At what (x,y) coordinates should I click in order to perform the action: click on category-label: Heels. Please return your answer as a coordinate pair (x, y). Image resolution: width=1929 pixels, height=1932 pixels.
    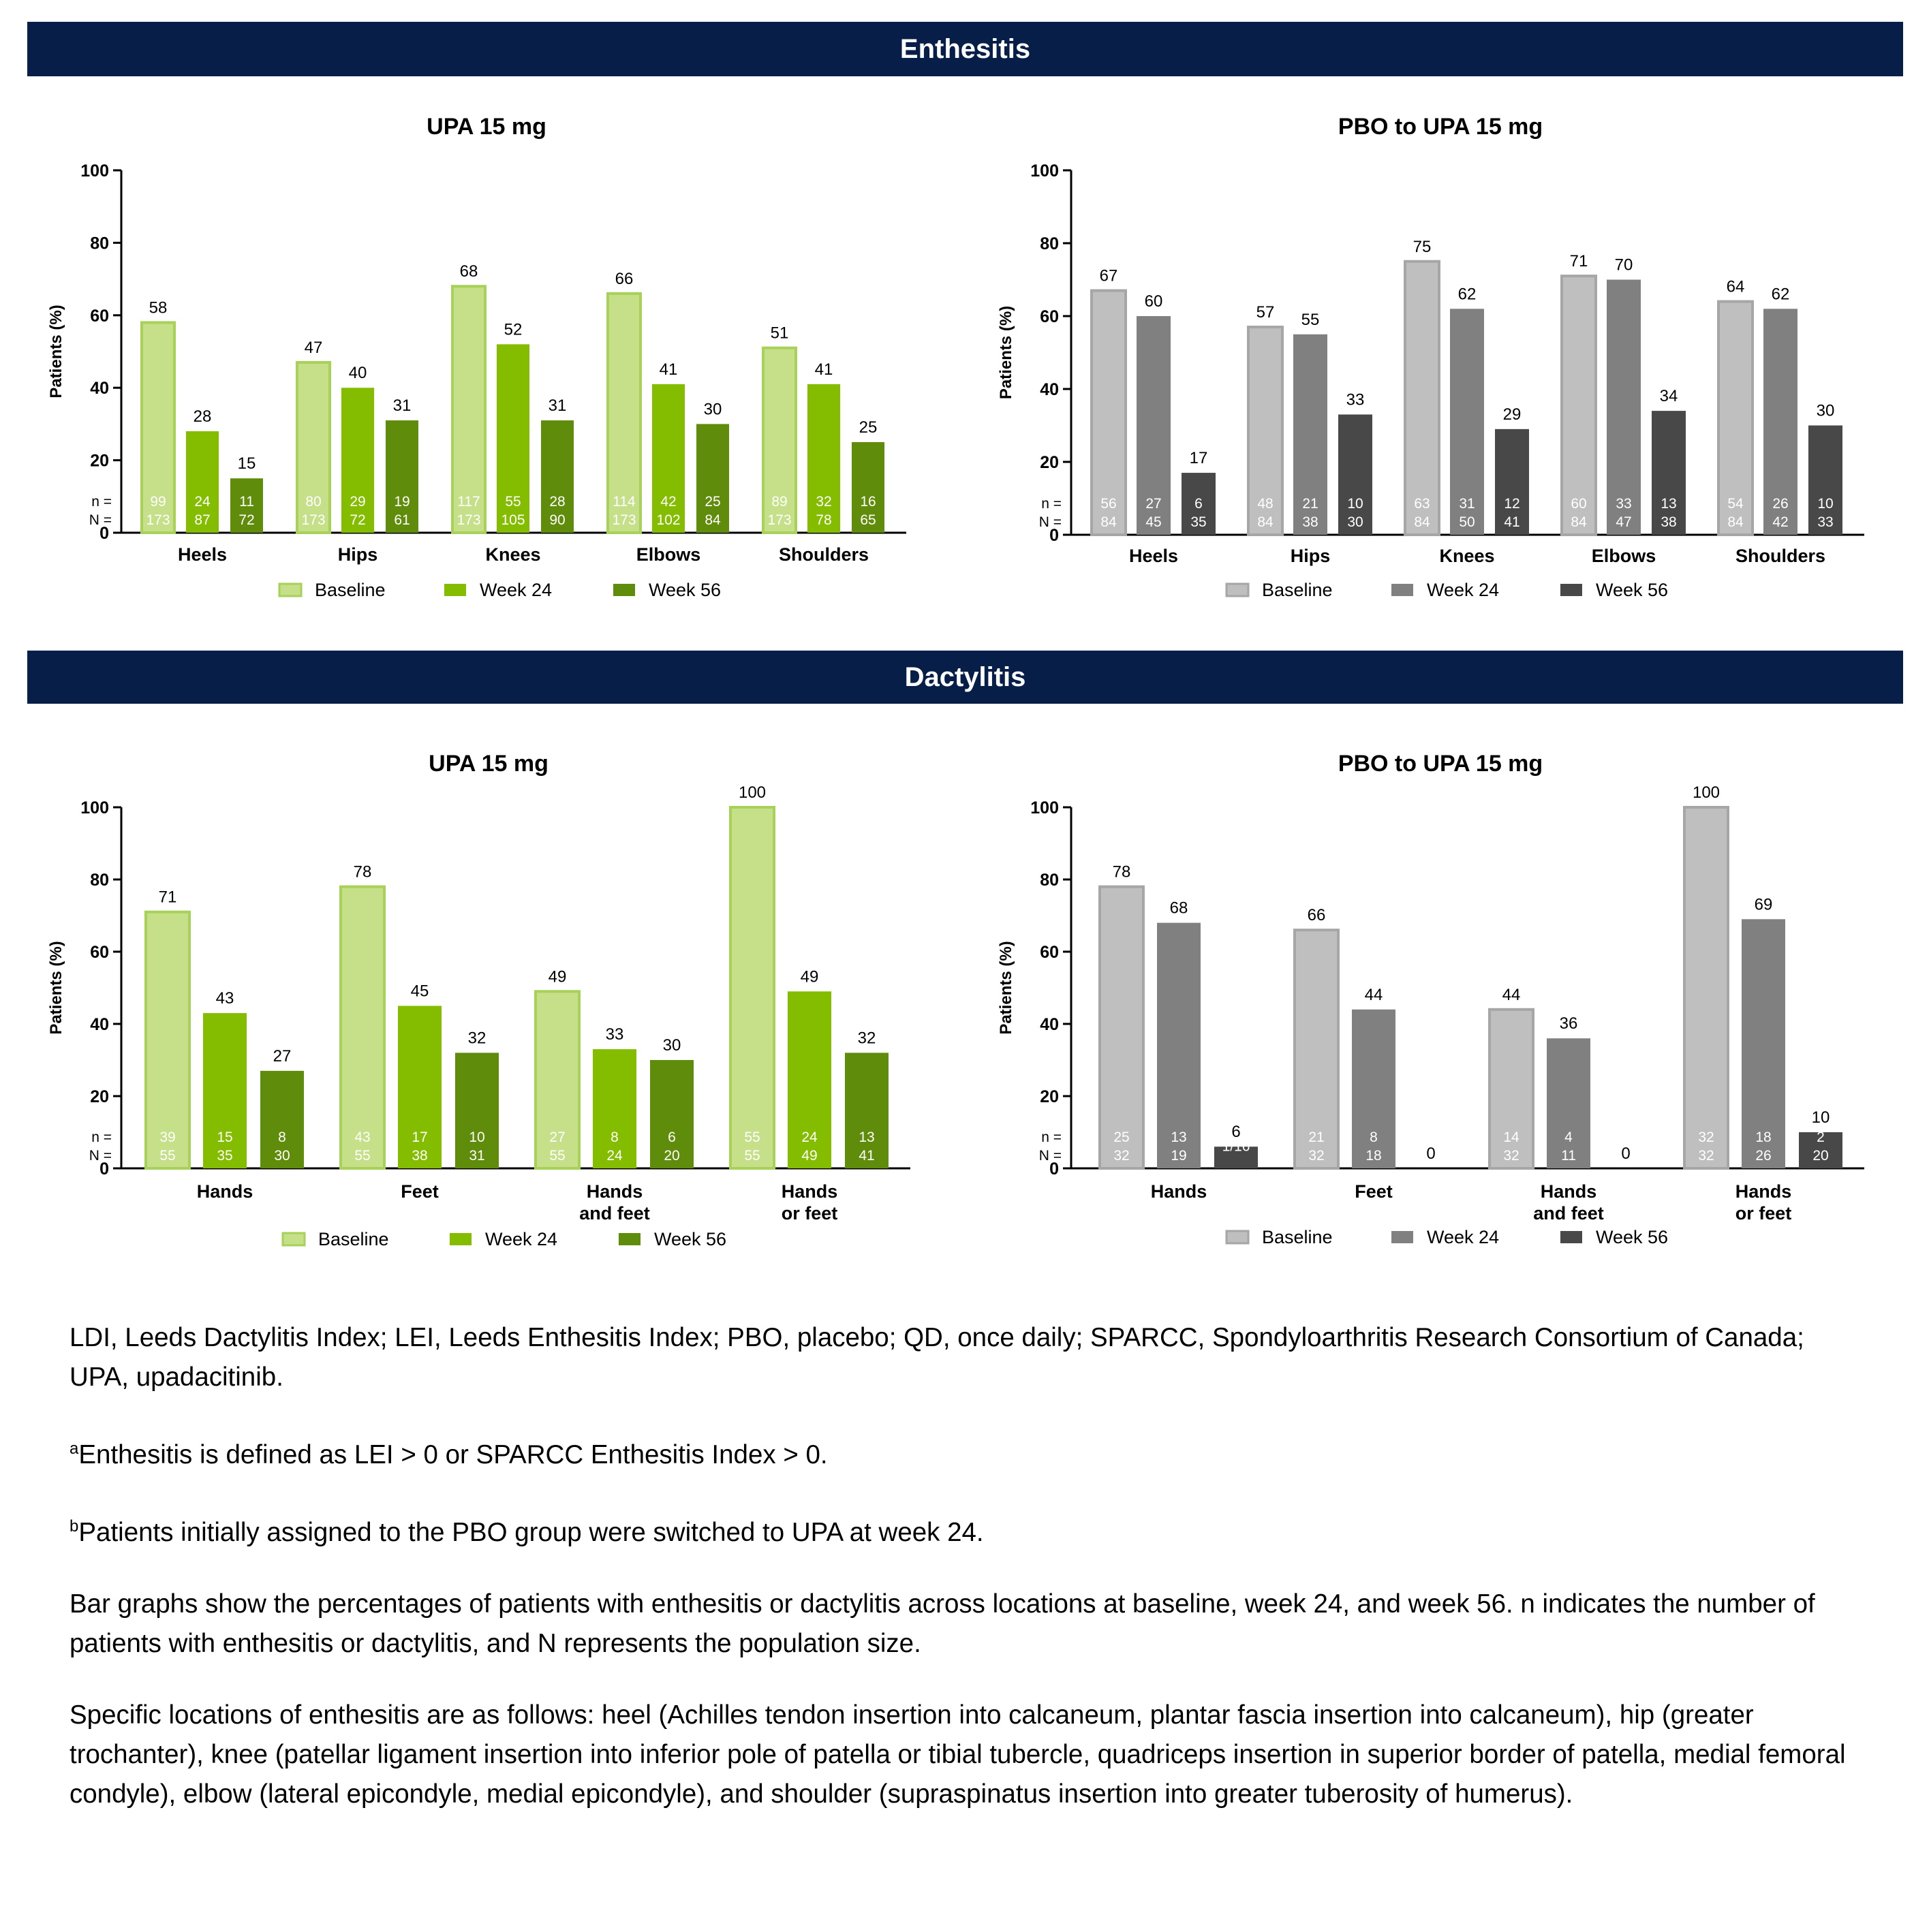
    Looking at the image, I should click on (202, 554).